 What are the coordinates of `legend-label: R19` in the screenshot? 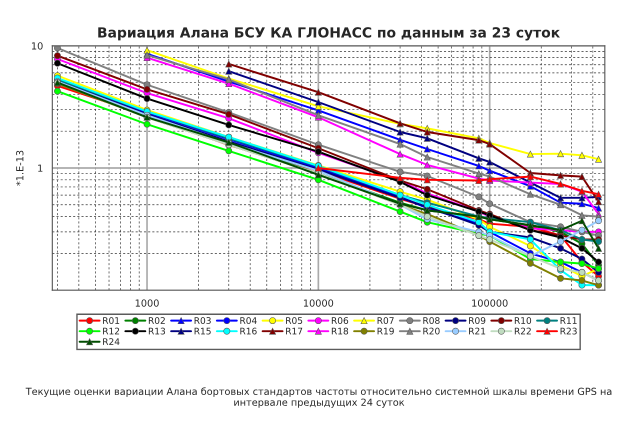 It's located at (386, 331).